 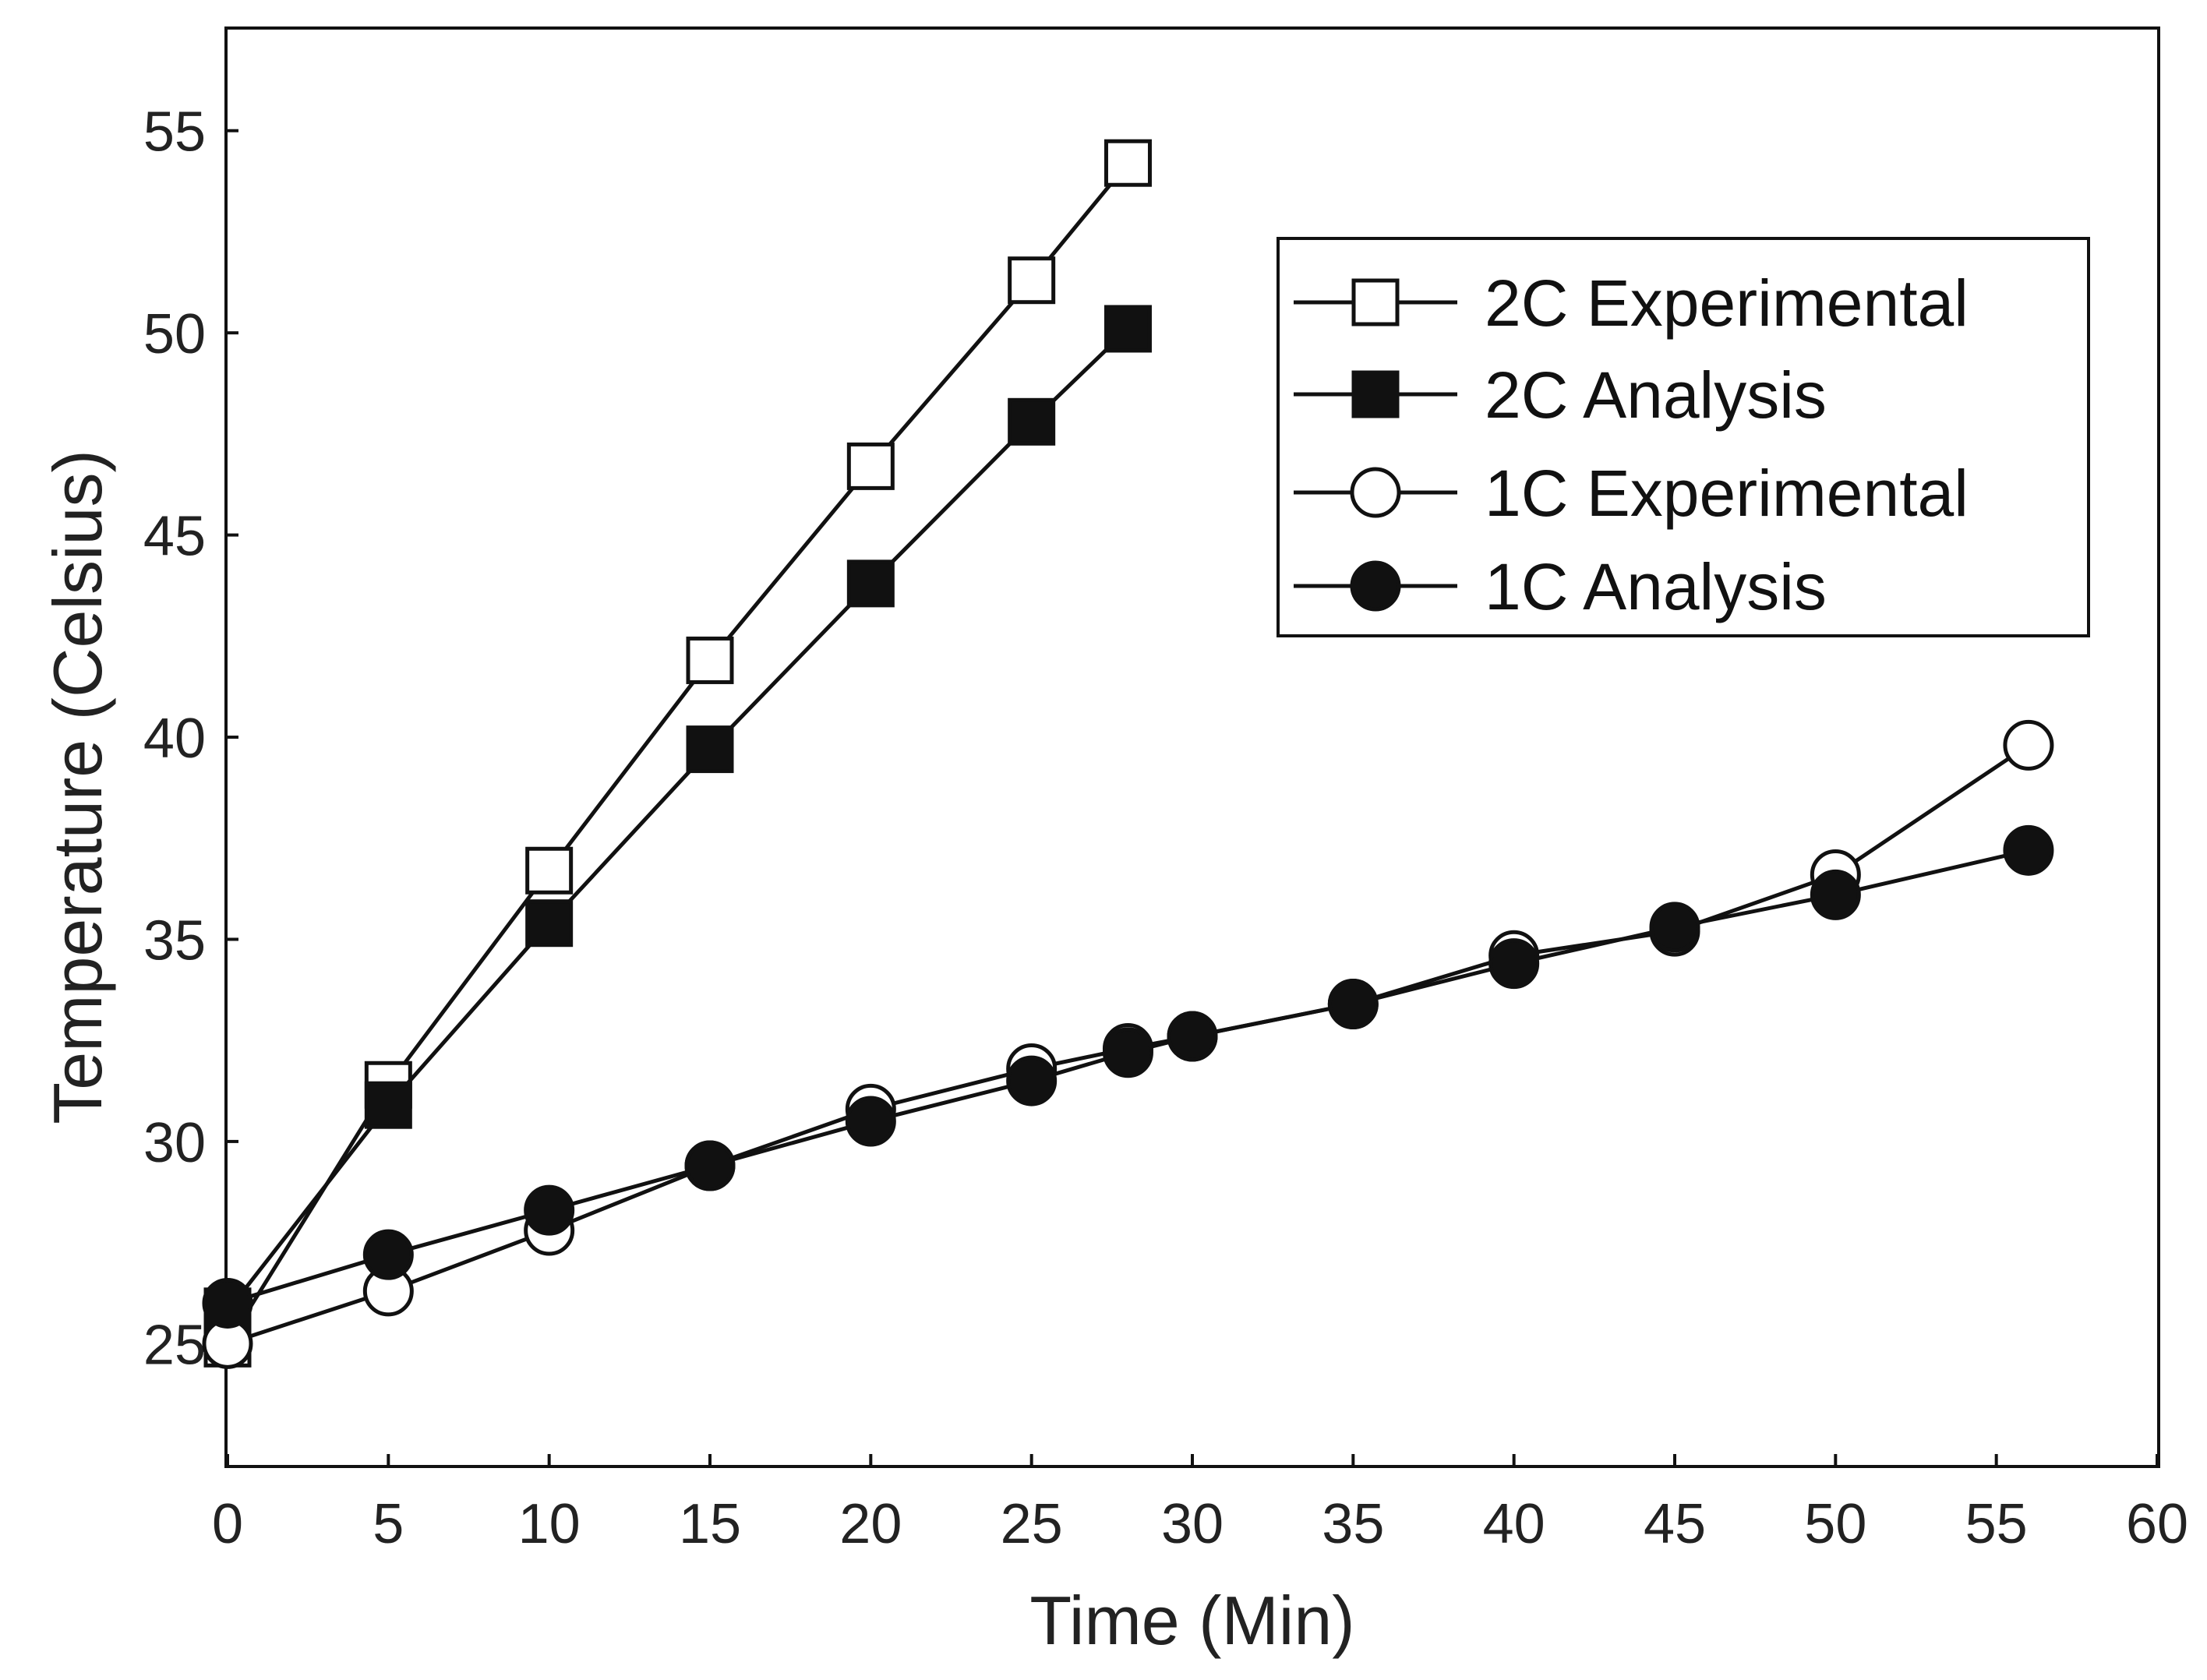 I want to click on legend-item-1c-experimental: 1C Experimental, so click(x=1631, y=494).